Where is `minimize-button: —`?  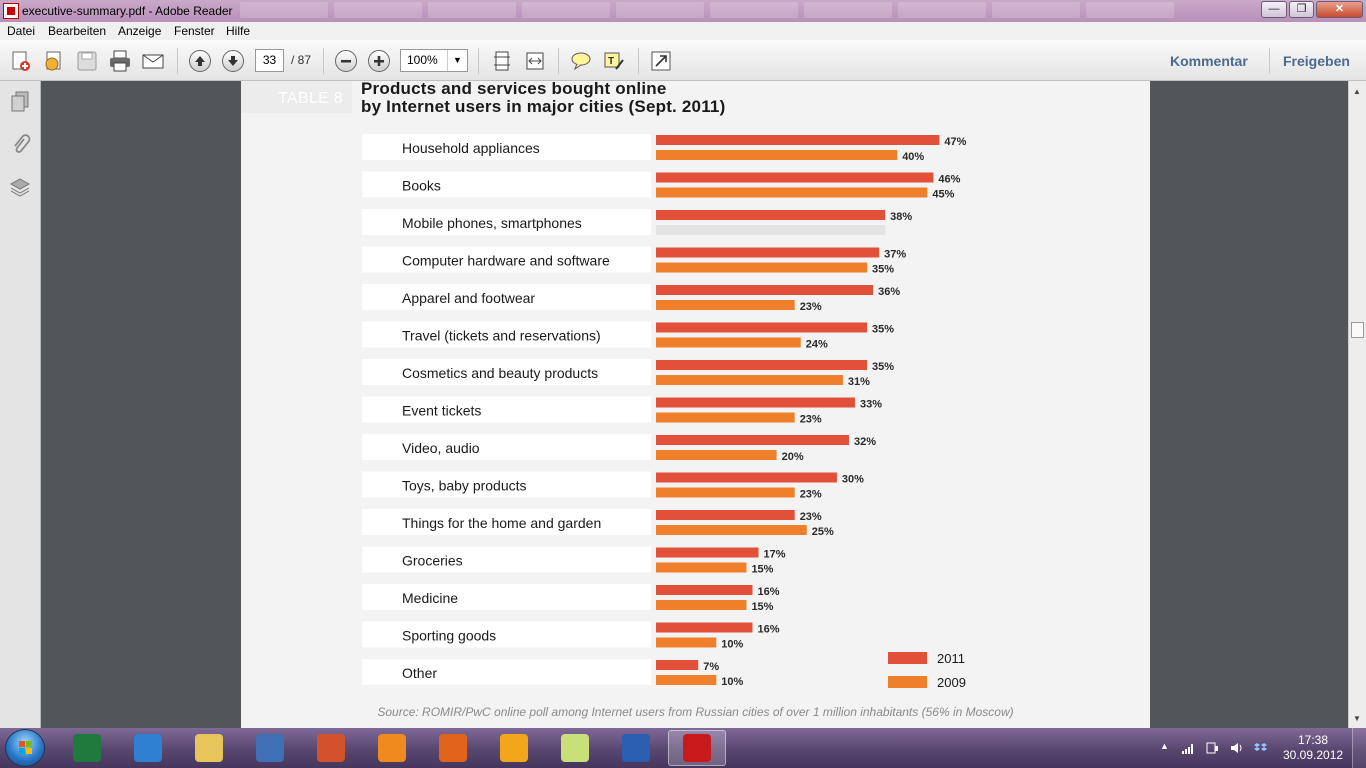 minimize-button: — is located at coordinates (1274, 9).